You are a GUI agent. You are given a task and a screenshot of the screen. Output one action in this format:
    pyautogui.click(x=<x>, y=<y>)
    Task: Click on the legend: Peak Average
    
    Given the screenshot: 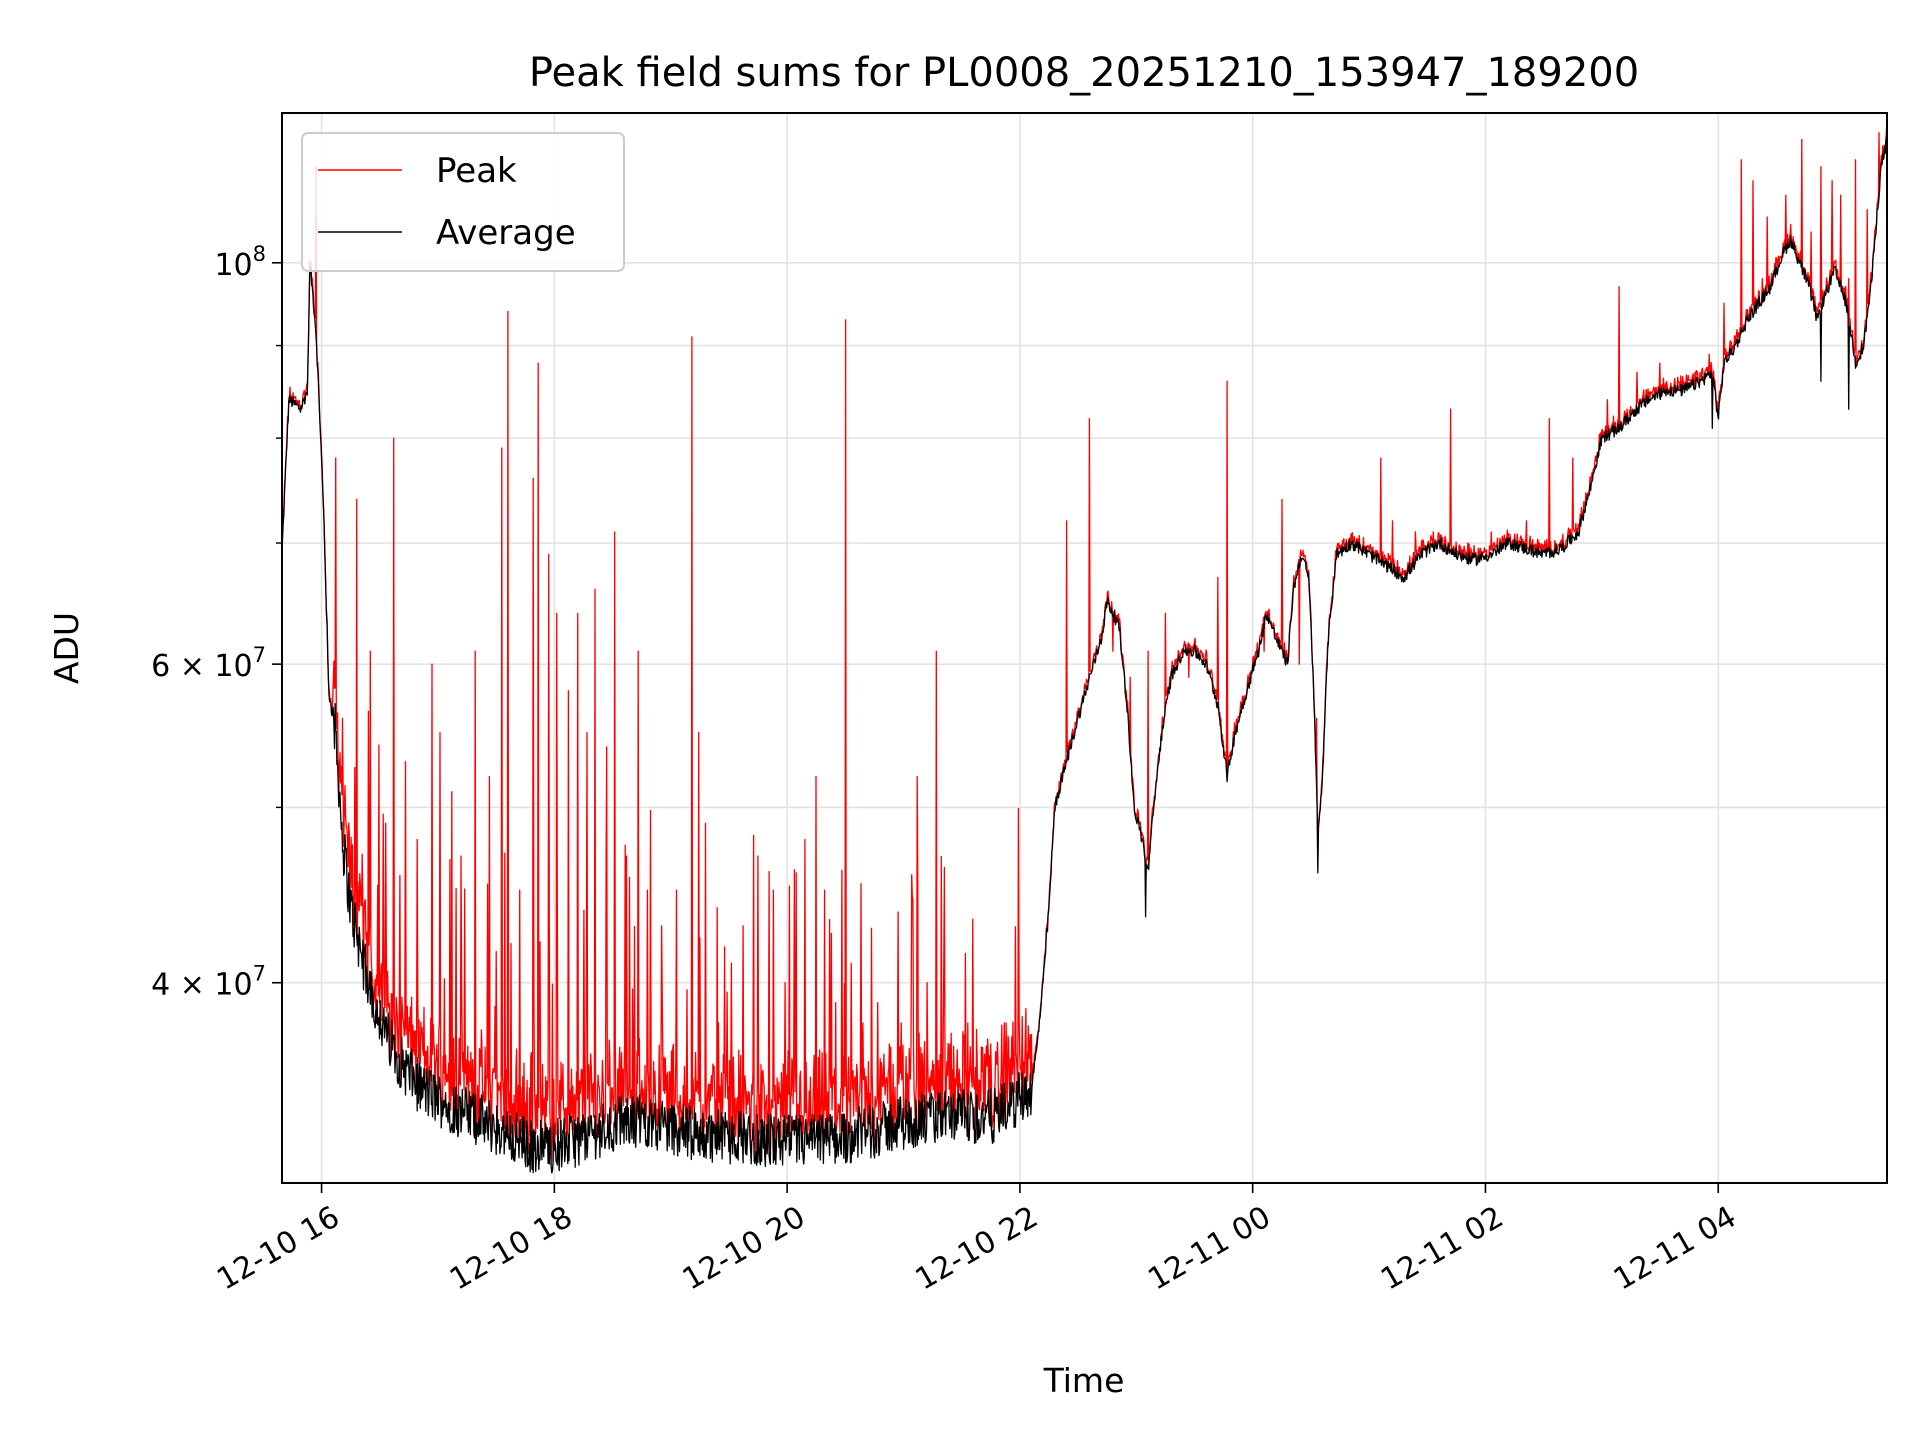 What is the action you would take?
    pyautogui.click(x=463, y=202)
    